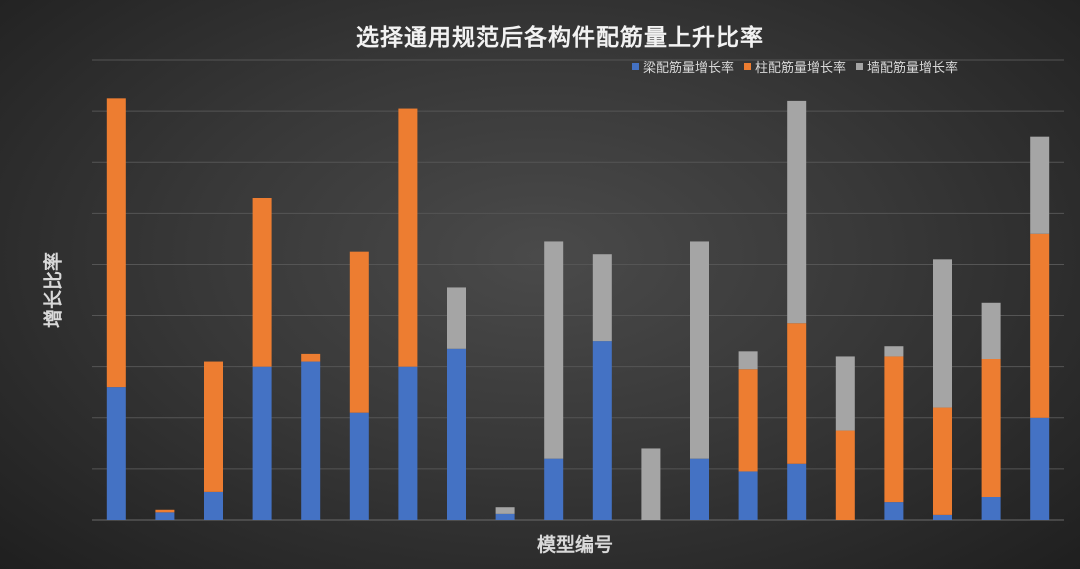  What do you see at coordinates (860, 66) in the screenshot?
I see `legend-swatch-wall` at bounding box center [860, 66].